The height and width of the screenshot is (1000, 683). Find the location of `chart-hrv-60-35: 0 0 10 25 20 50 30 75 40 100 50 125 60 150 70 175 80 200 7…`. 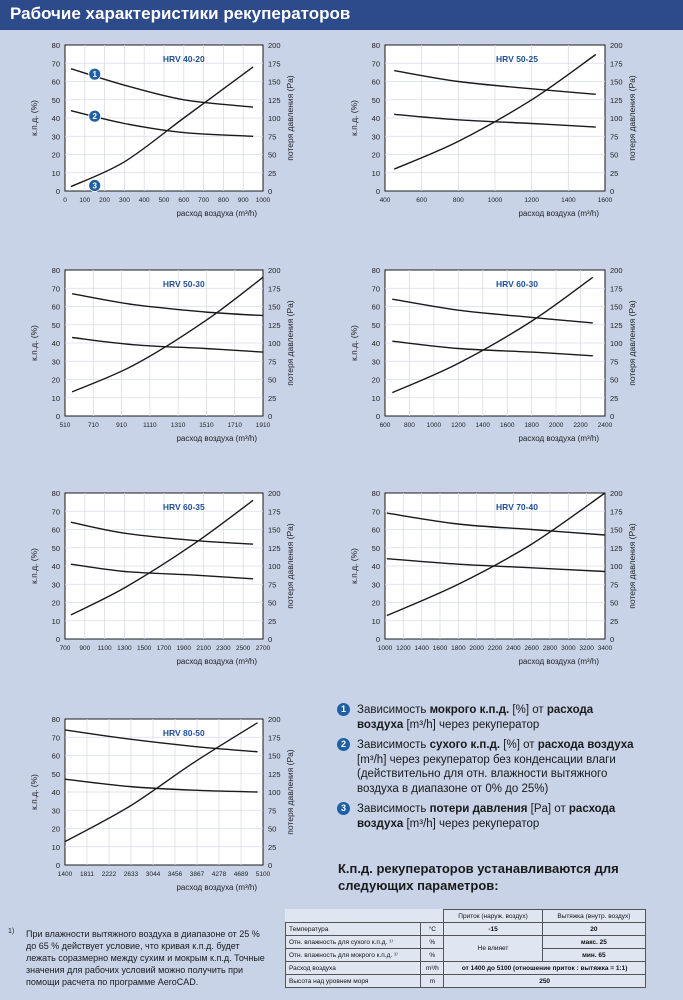

chart-hrv-60-35: 0 0 10 25 20 50 30 75 40 100 50 125 60 150 70 175 80 200 7… is located at coordinates (162, 577).